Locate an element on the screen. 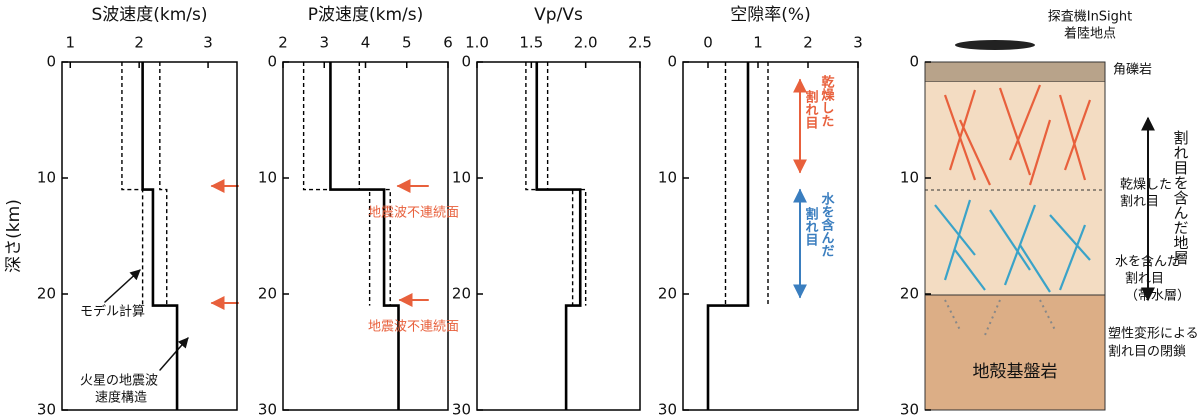 This screenshot has height=415, width=1200. frame is located at coordinates (1015, 236).